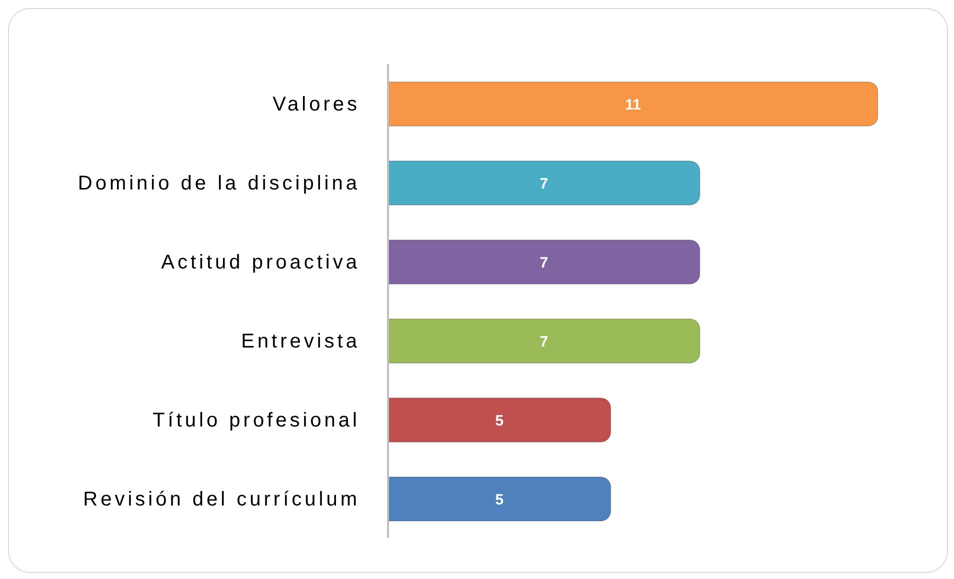  What do you see at coordinates (221, 499) in the screenshot?
I see `y-tick-label: Revisión del currículum` at bounding box center [221, 499].